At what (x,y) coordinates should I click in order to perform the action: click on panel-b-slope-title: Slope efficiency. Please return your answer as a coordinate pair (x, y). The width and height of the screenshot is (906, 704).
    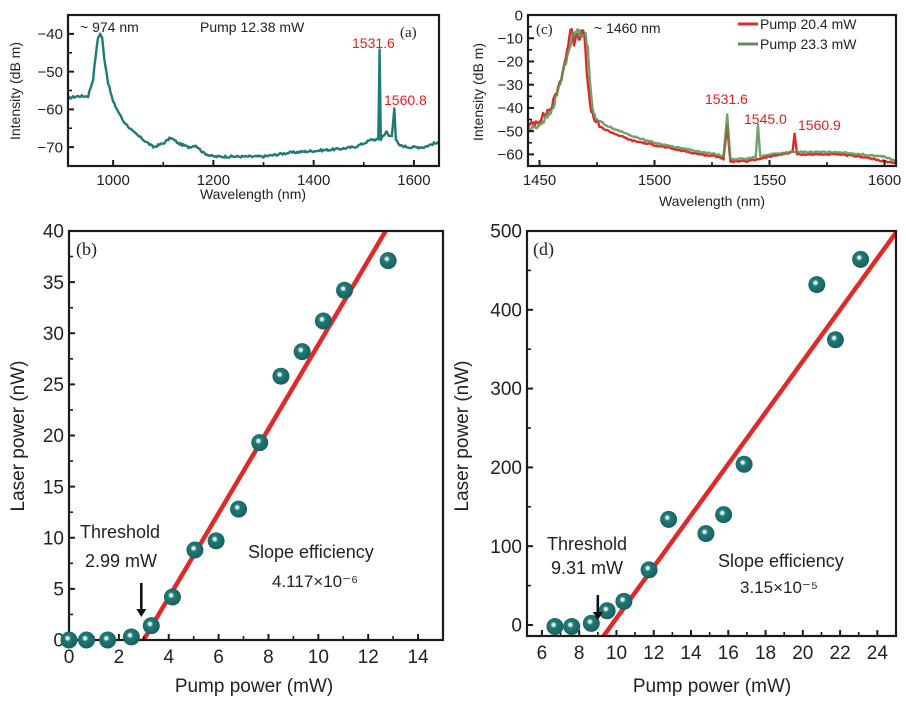
    Looking at the image, I should click on (311, 552).